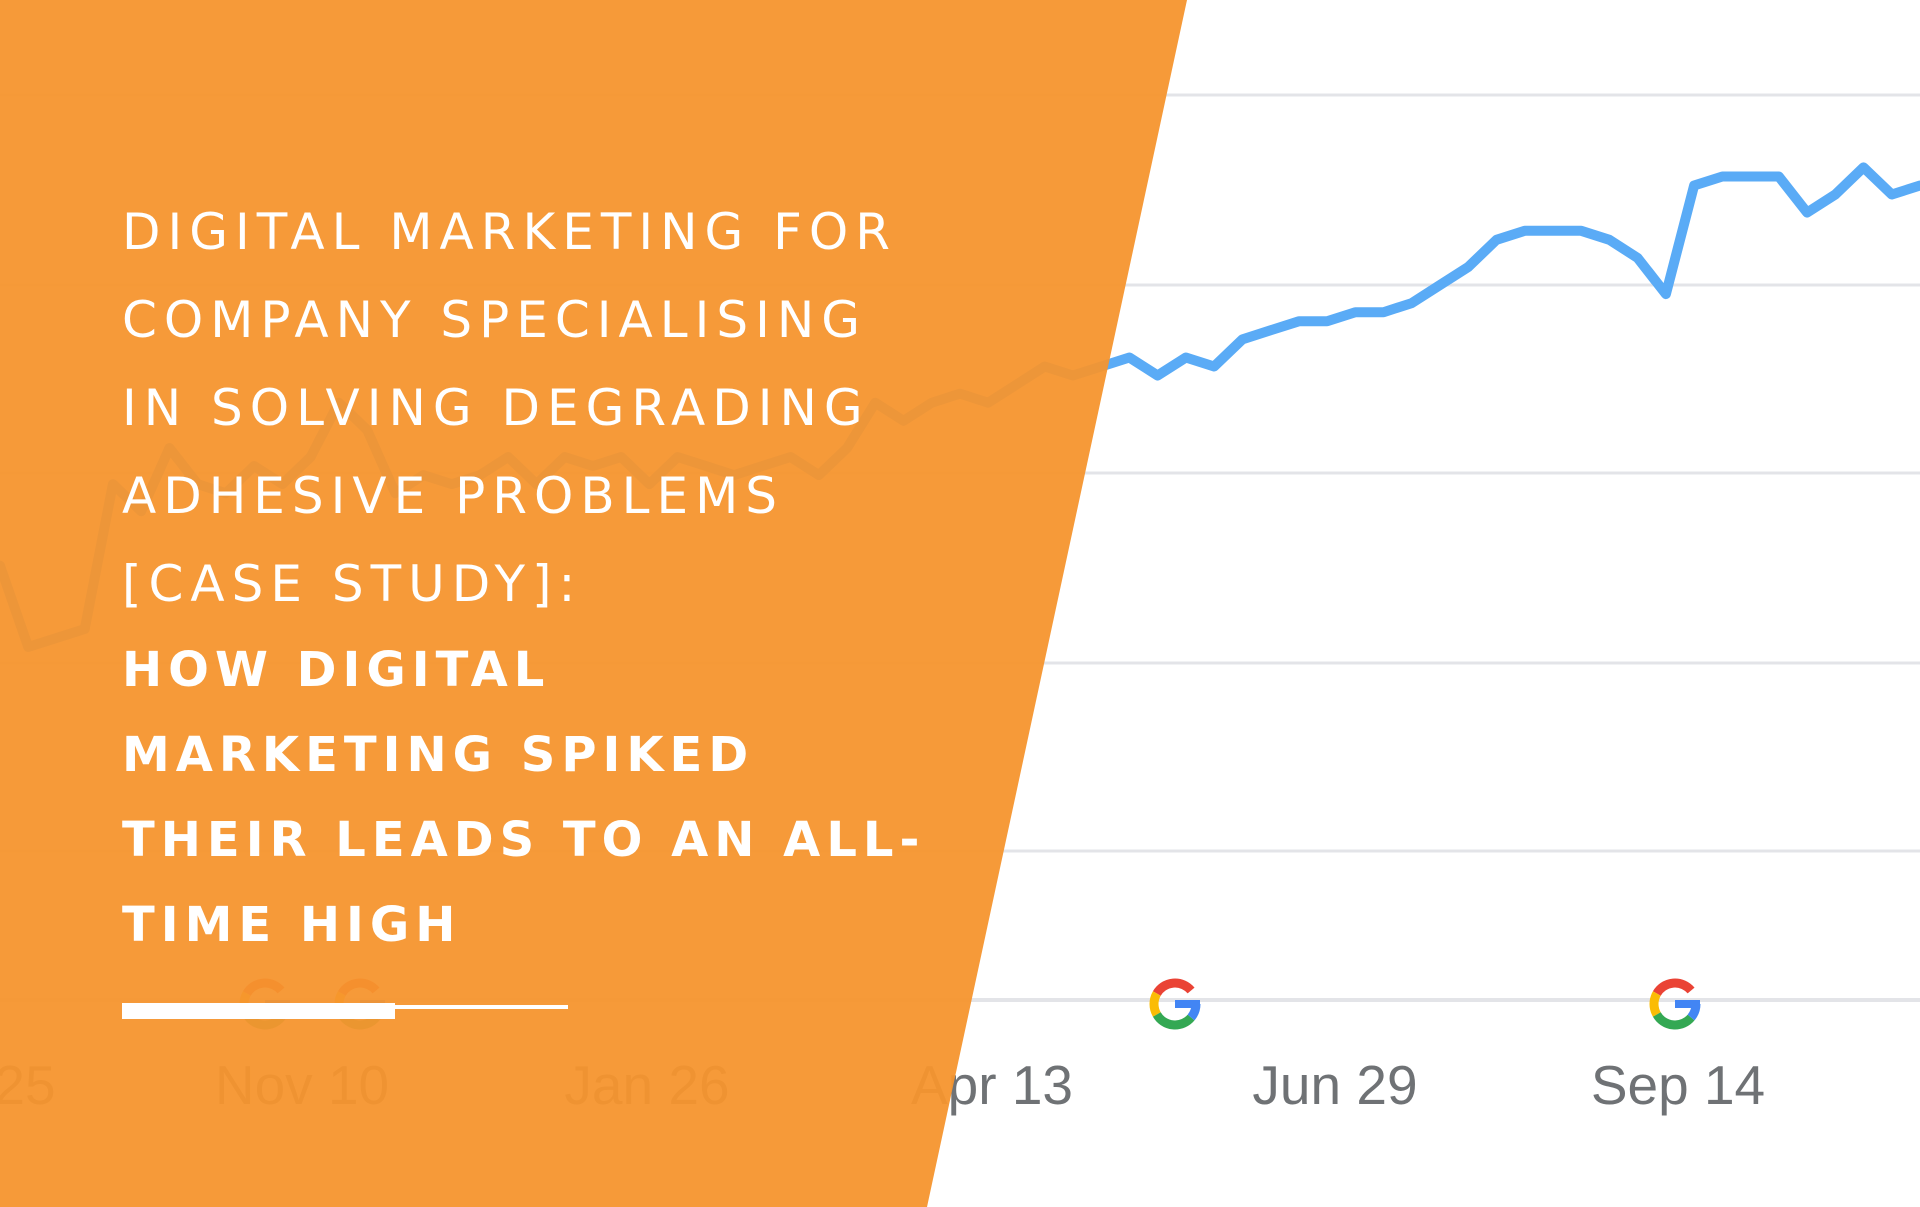 The width and height of the screenshot is (1920, 1207). What do you see at coordinates (1678, 1085) in the screenshot?
I see `x-tick-label: Sep 14` at bounding box center [1678, 1085].